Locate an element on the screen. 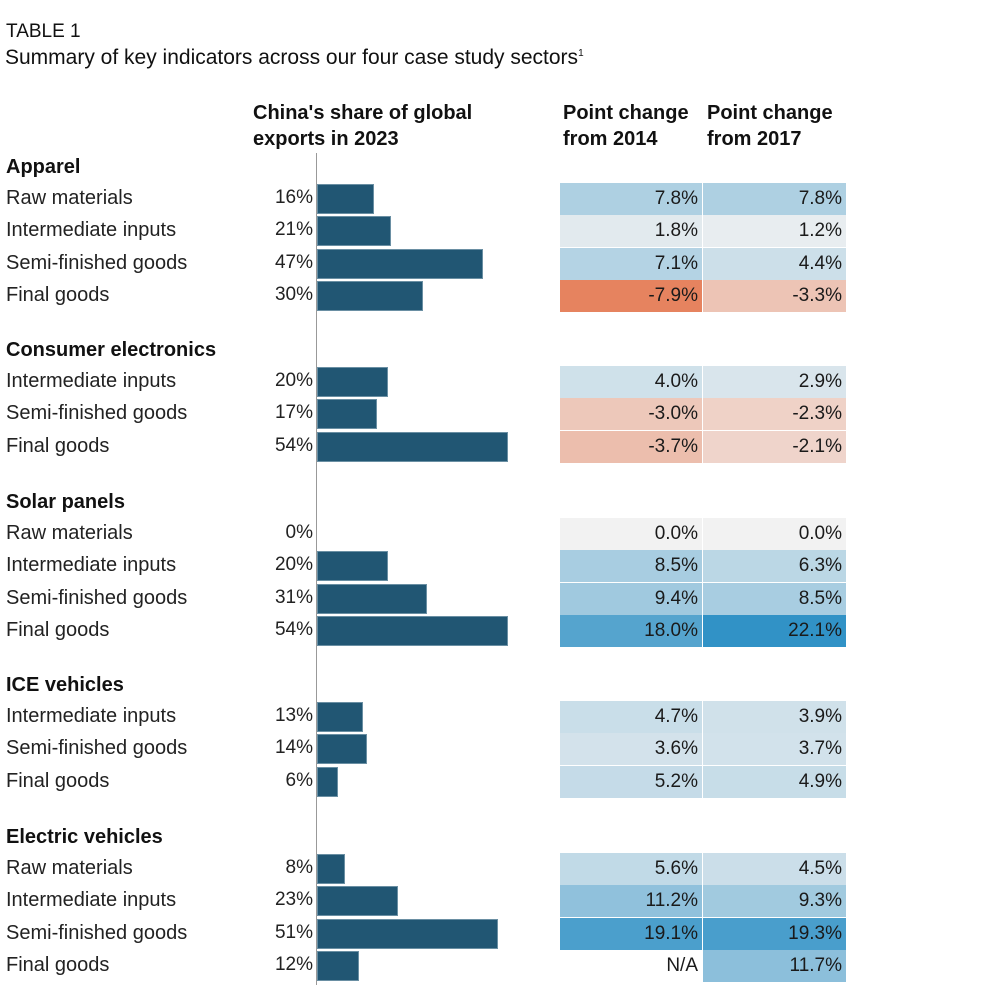  share-label: 16% is located at coordinates (293, 197).